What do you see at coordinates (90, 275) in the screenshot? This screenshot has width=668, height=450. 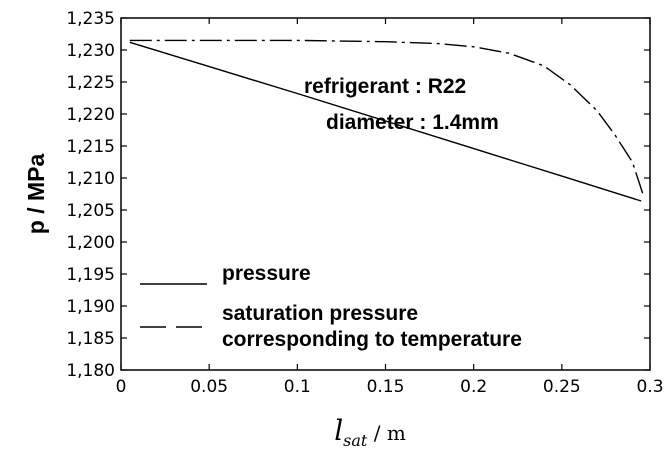 I see `y-tick-label: 1,195` at bounding box center [90, 275].